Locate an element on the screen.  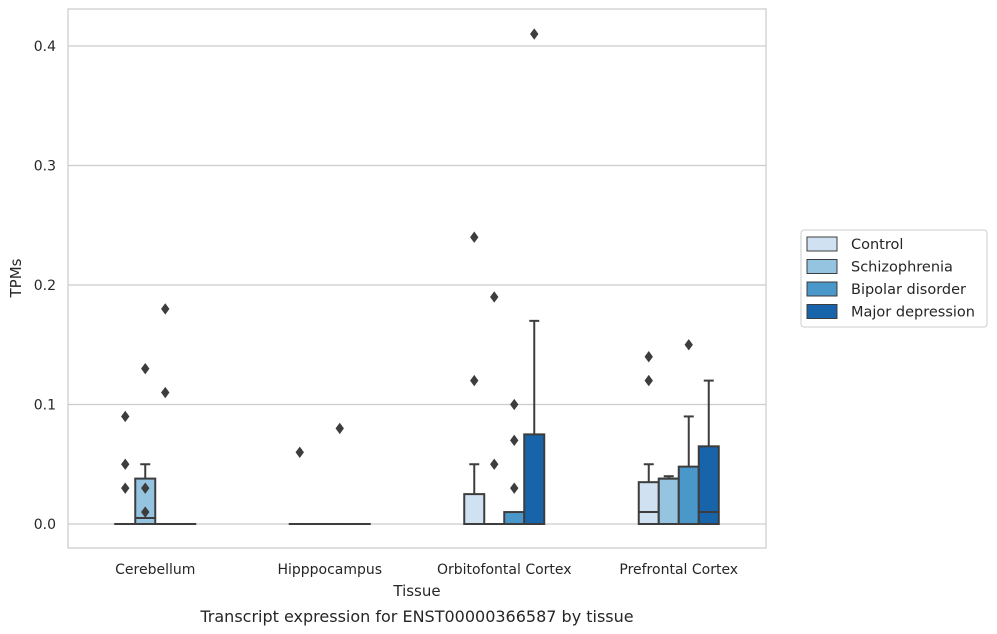
legend-label: Control is located at coordinates (877, 245).